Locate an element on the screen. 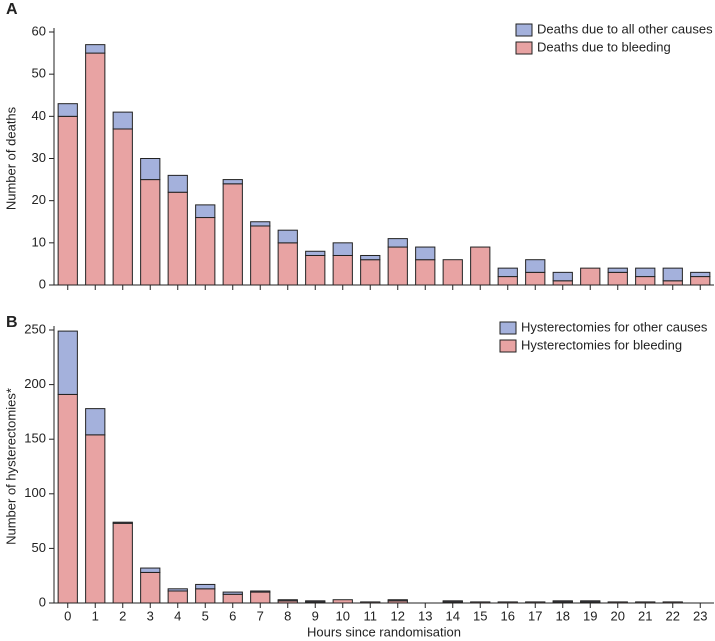 The image size is (715, 641). y-tick-label: 20 is located at coordinates (39, 199).